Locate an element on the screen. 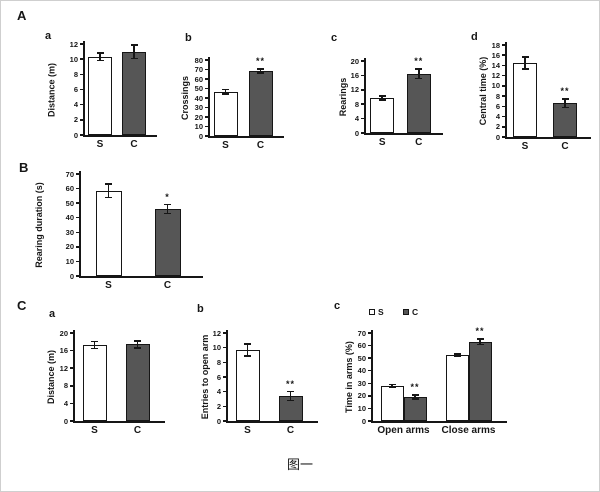 This screenshot has width=600, height=492. y-tick-label: 40 is located at coordinates (361, 371).